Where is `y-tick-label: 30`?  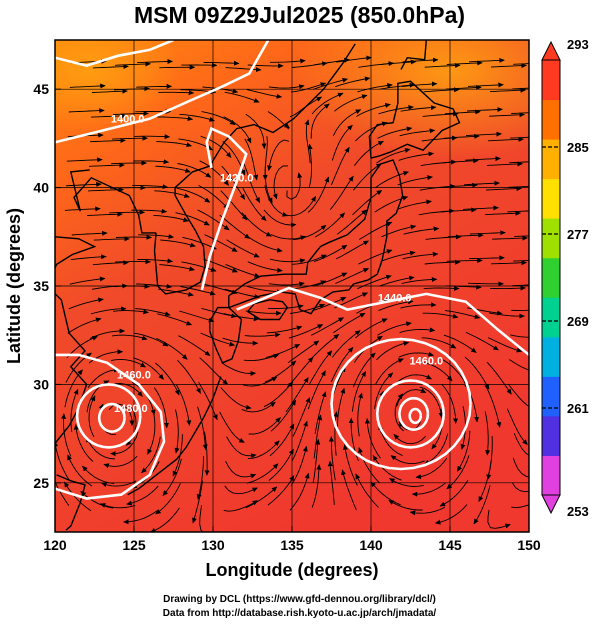 y-tick-label: 30 is located at coordinates (41, 384).